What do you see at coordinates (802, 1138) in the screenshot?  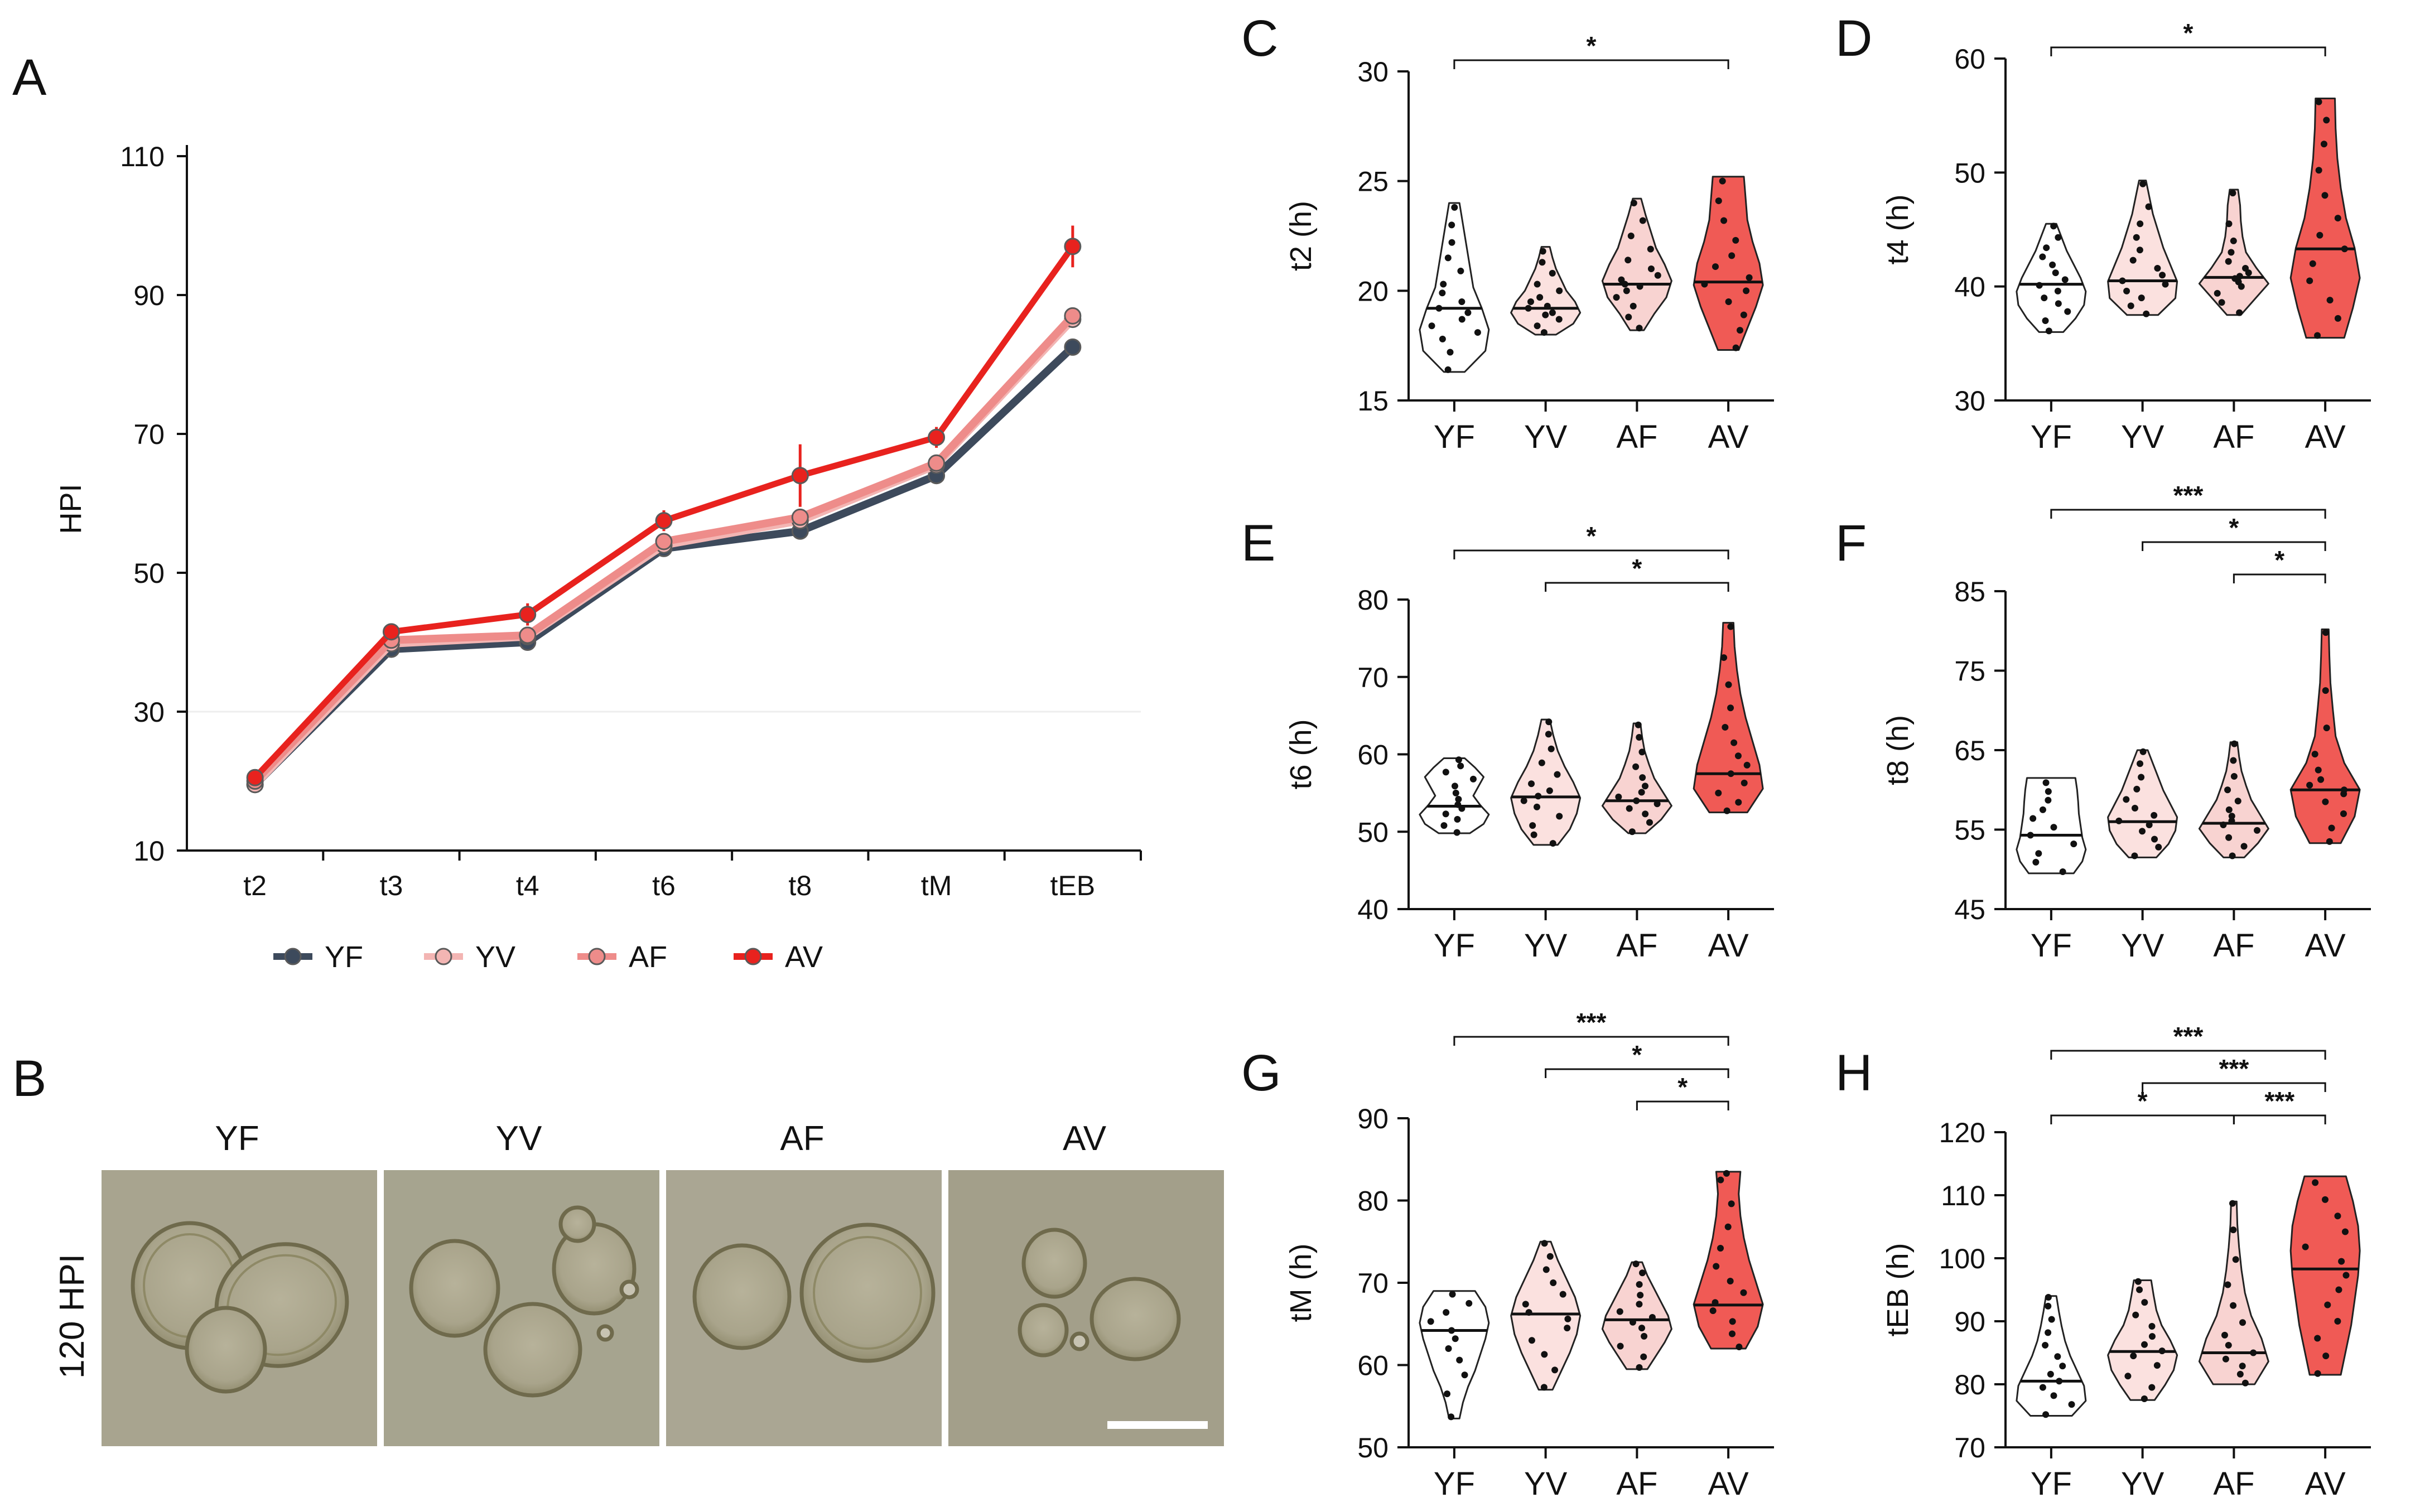 I see `photo-col-label-af: AF` at bounding box center [802, 1138].